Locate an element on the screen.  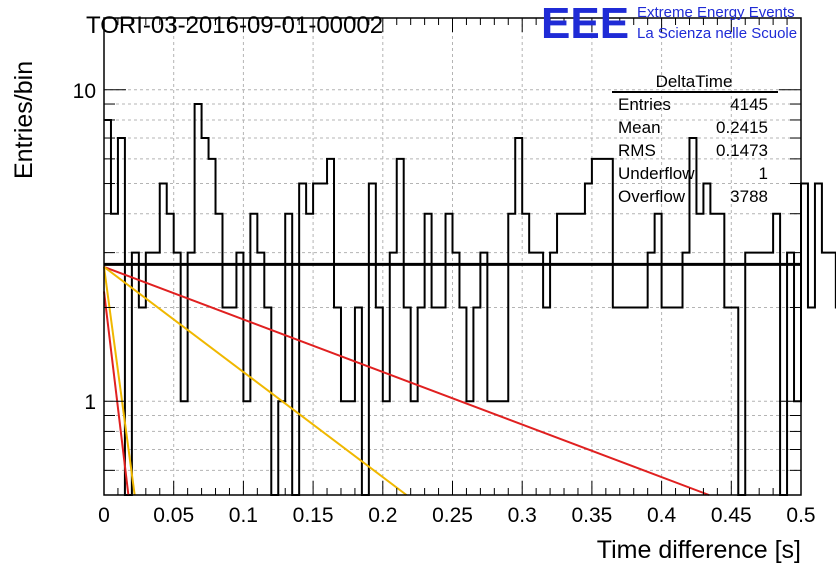
stats-value-underflow: 1 is located at coordinates (763, 173).